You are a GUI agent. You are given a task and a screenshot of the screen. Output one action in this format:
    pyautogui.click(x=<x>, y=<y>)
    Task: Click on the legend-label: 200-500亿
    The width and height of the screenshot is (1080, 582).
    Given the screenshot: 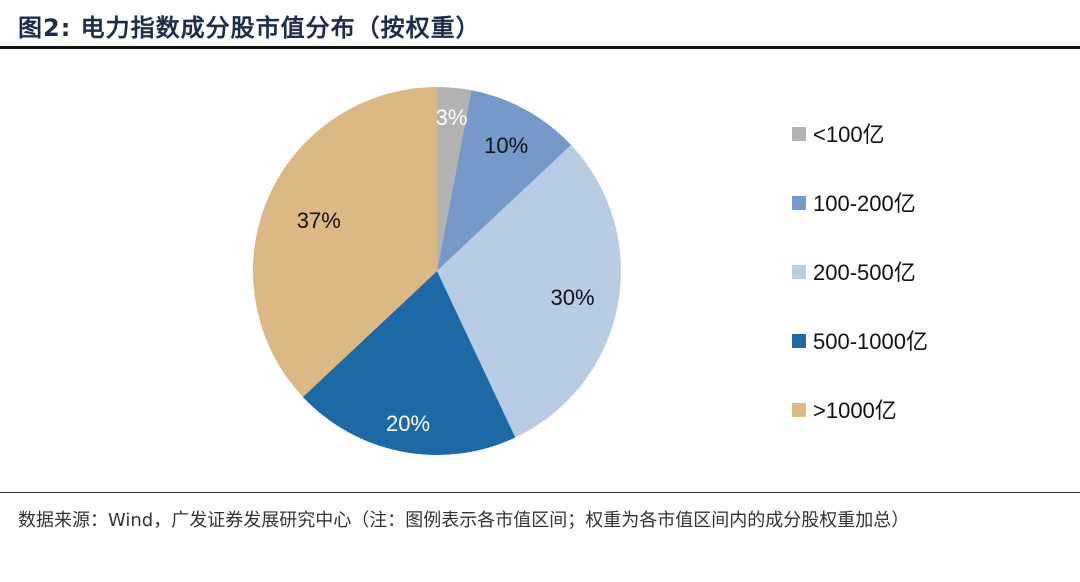 What is the action you would take?
    pyautogui.click(x=864, y=272)
    